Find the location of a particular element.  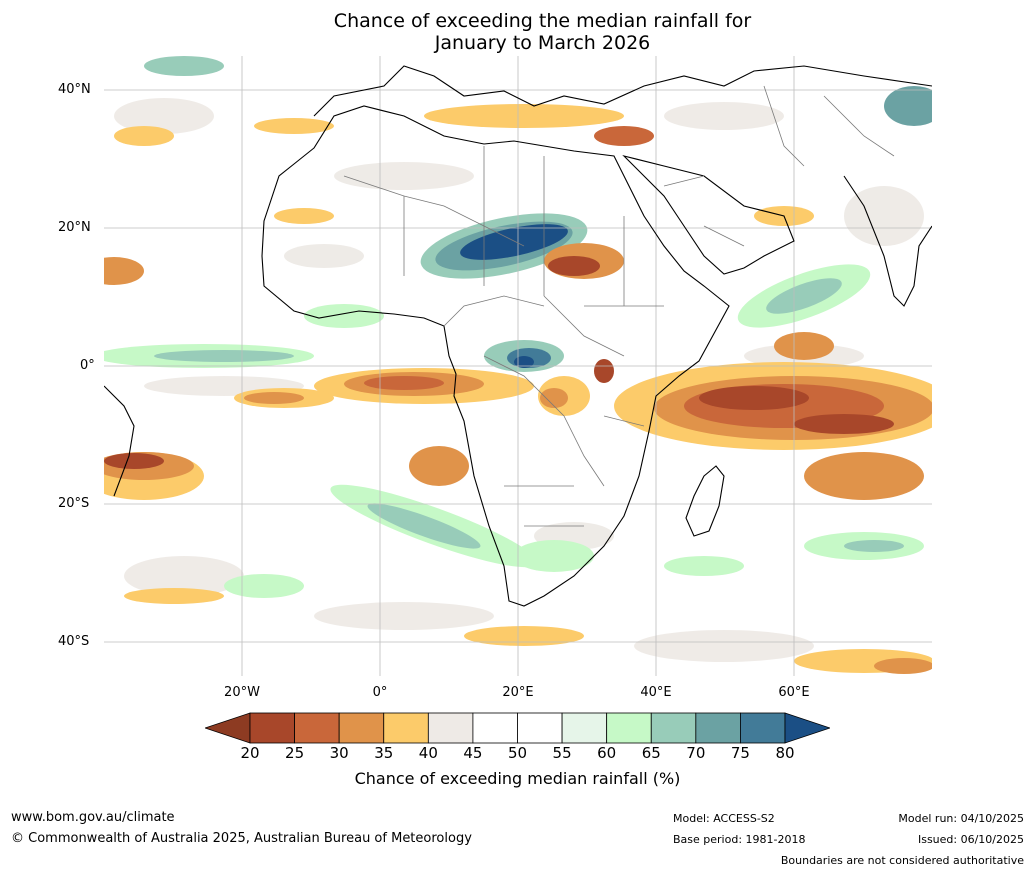

south-america-coastline is located at coordinates (119, 441).